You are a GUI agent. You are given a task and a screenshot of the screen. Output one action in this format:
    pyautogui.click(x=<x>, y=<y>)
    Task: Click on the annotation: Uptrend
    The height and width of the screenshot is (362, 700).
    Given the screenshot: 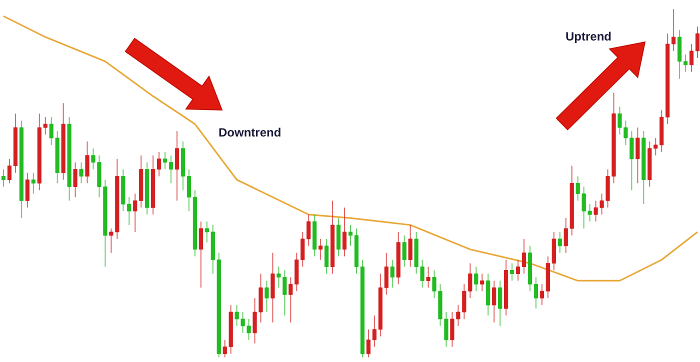 What is the action you would take?
    pyautogui.click(x=589, y=37)
    